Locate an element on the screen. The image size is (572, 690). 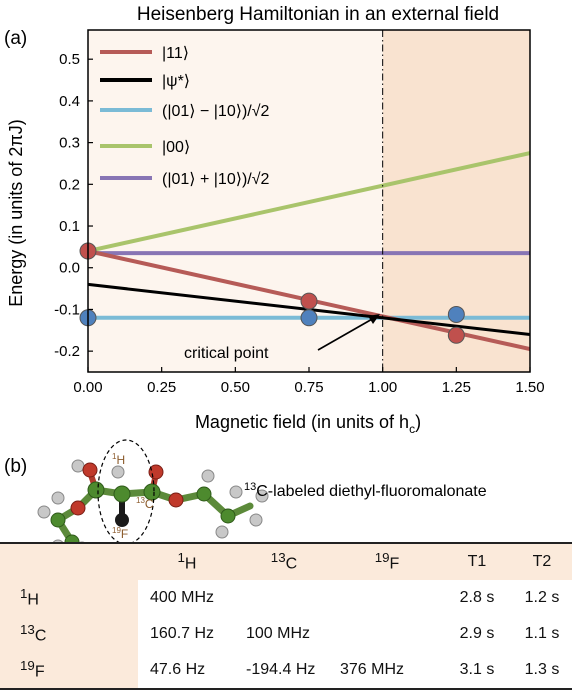
legend-label-singlet: (|01⟩ − |10⟩)/√2 is located at coordinates (216, 111).